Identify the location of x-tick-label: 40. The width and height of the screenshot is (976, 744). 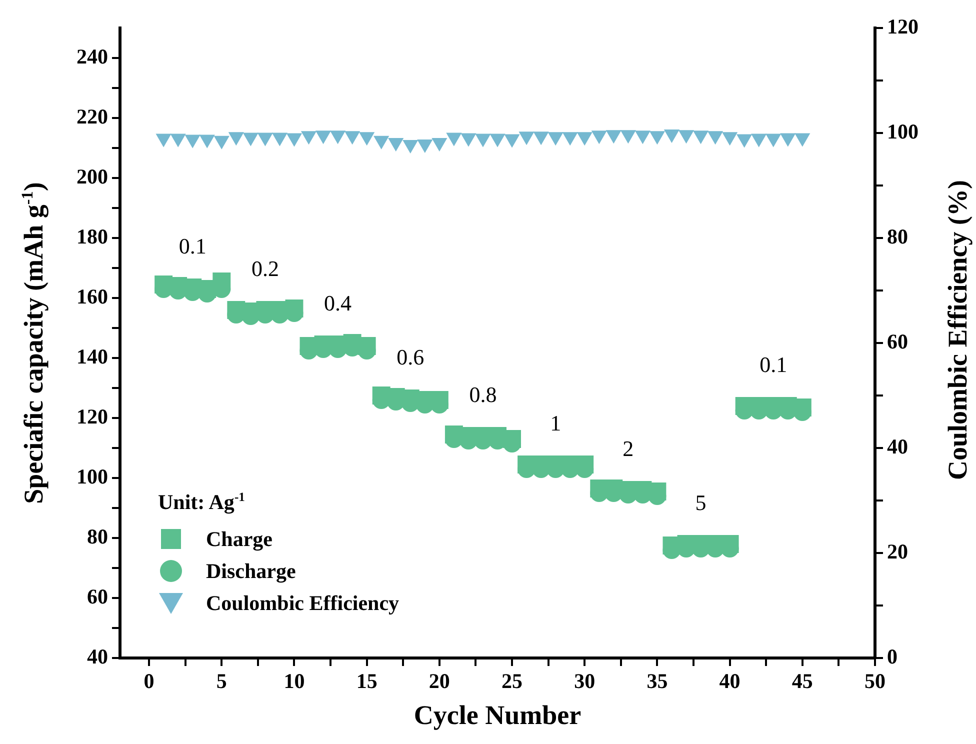
(729, 681).